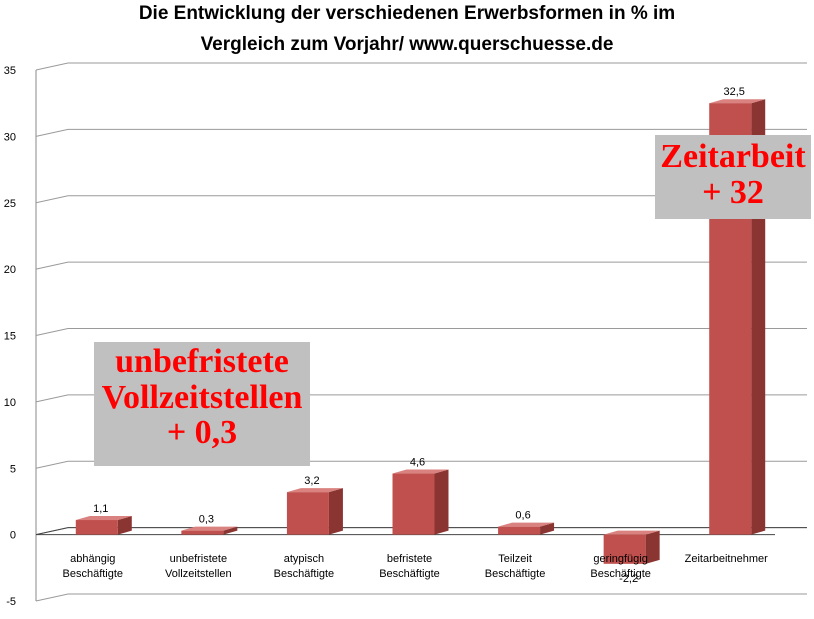 The image size is (814, 619). What do you see at coordinates (13, 469) in the screenshot?
I see `y-tick-label: 5` at bounding box center [13, 469].